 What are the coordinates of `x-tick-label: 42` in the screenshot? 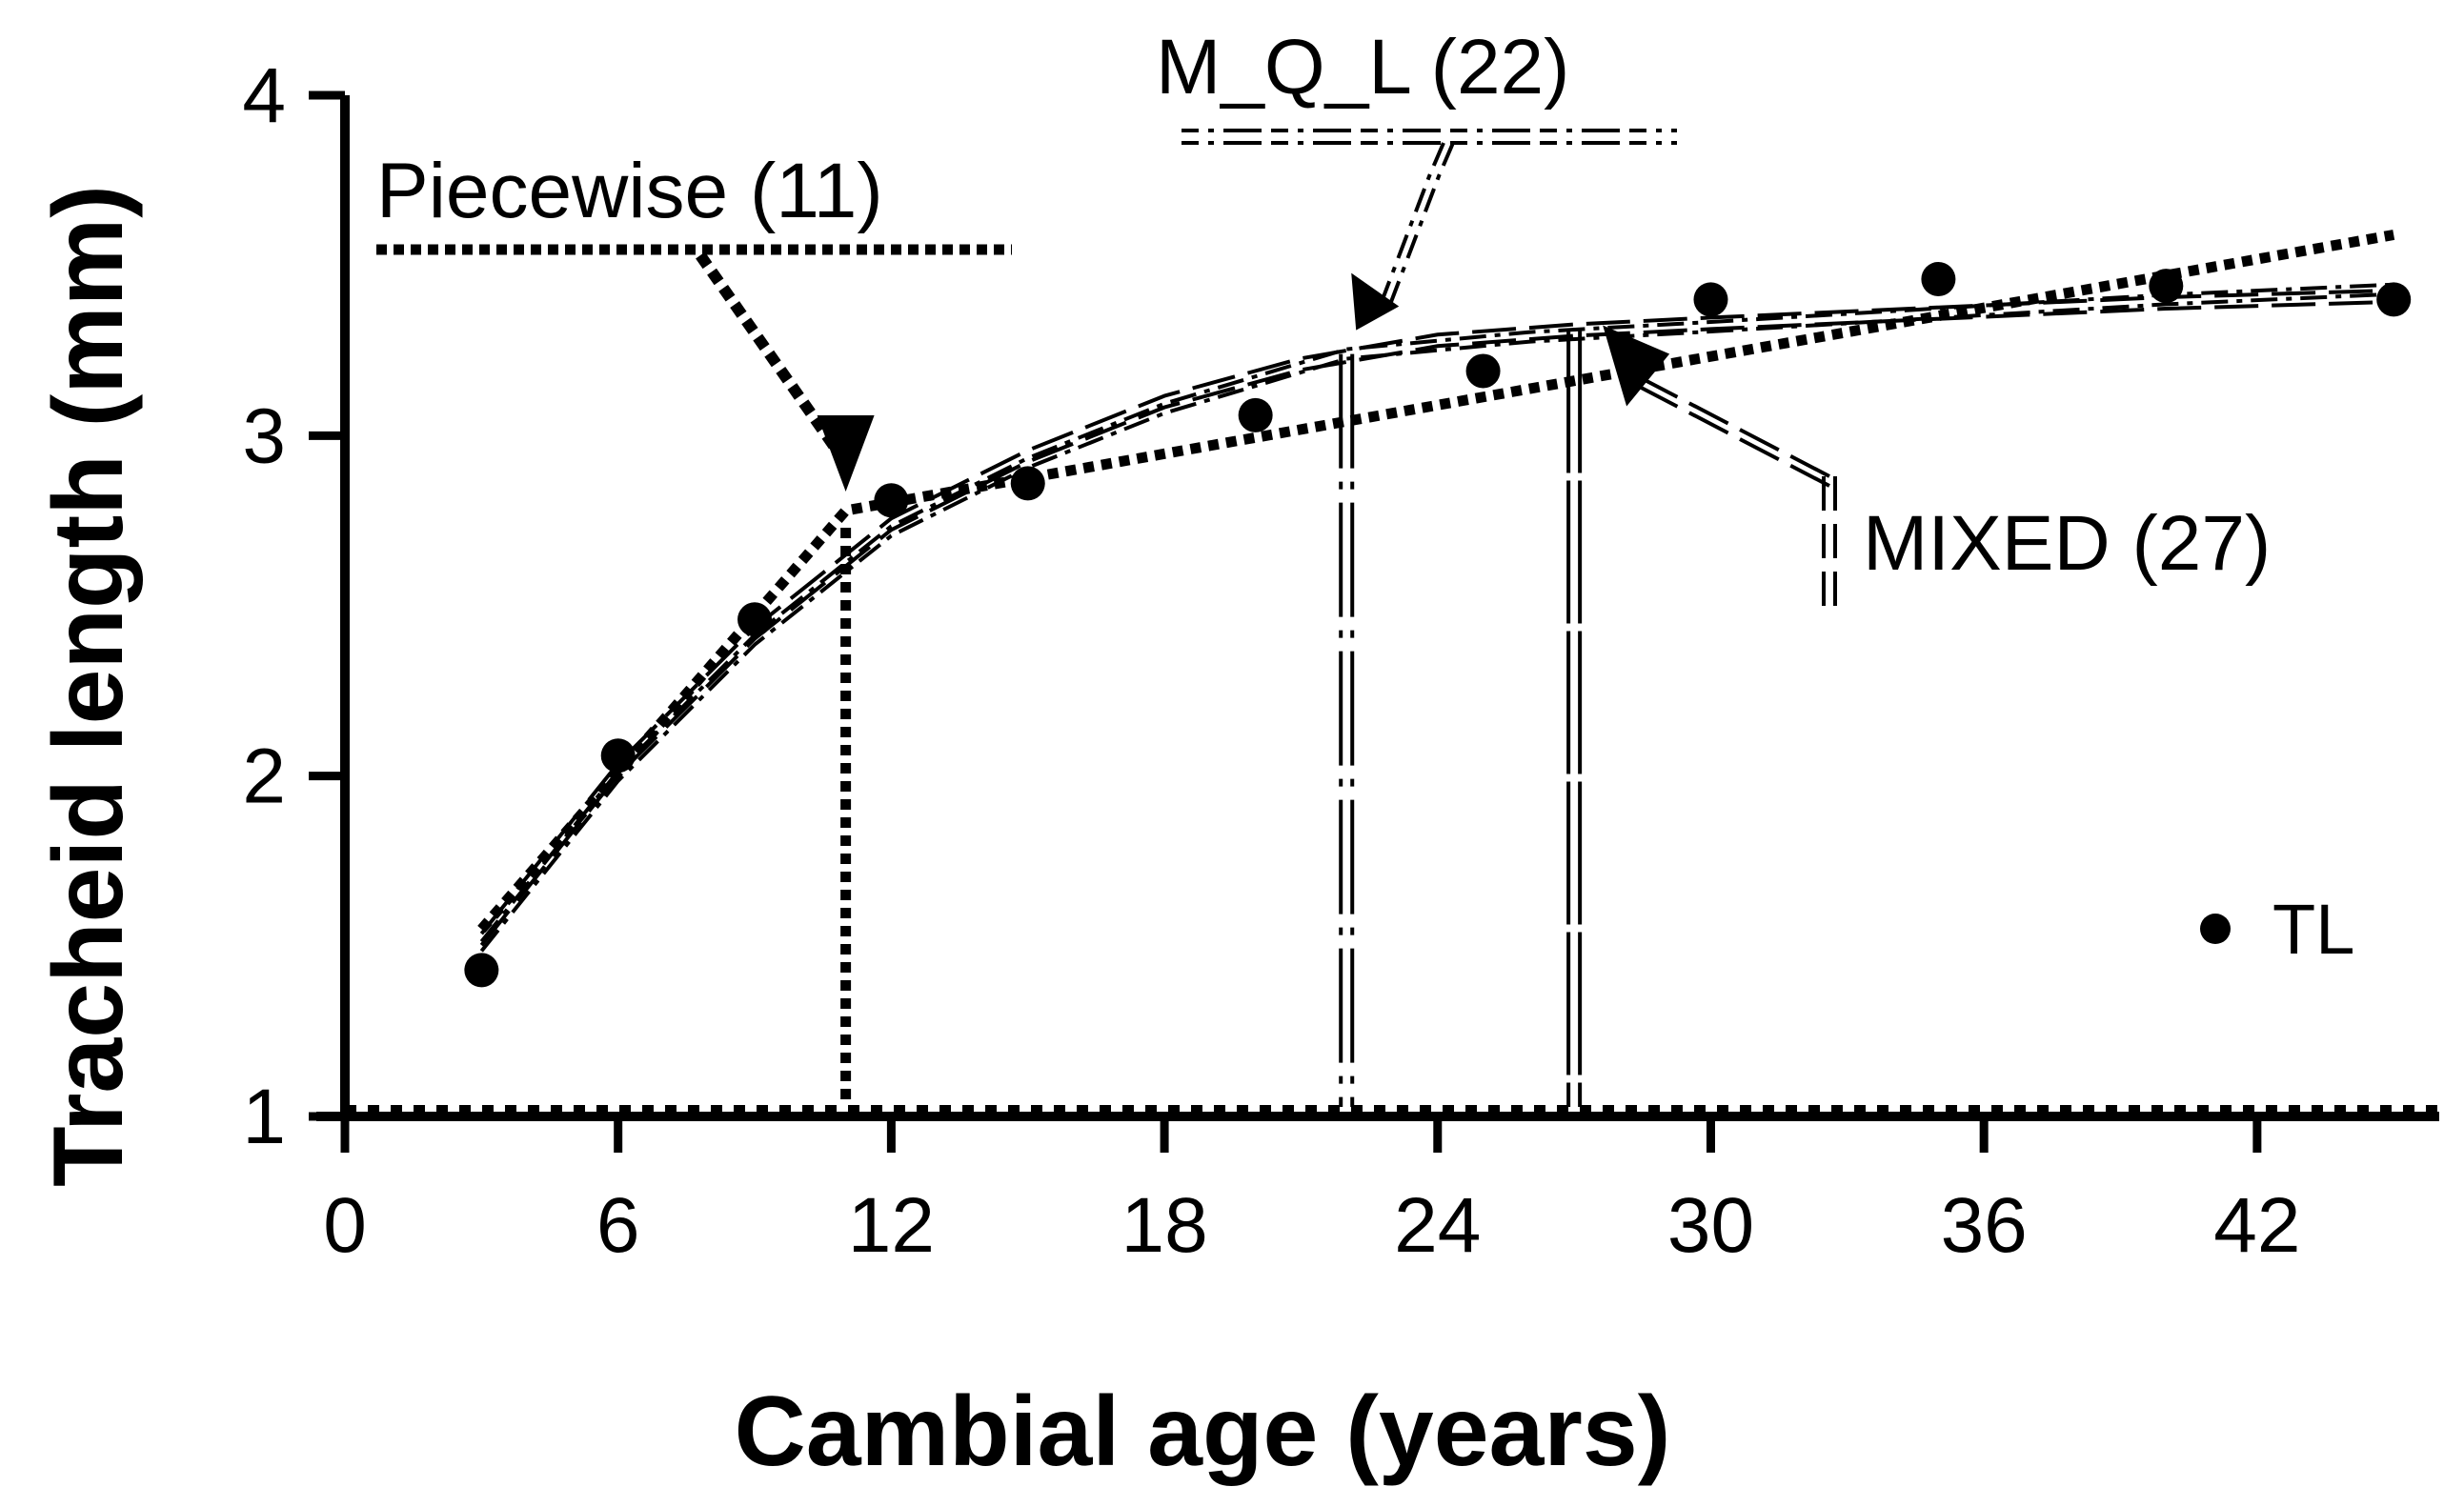 It's located at (2256, 1225).